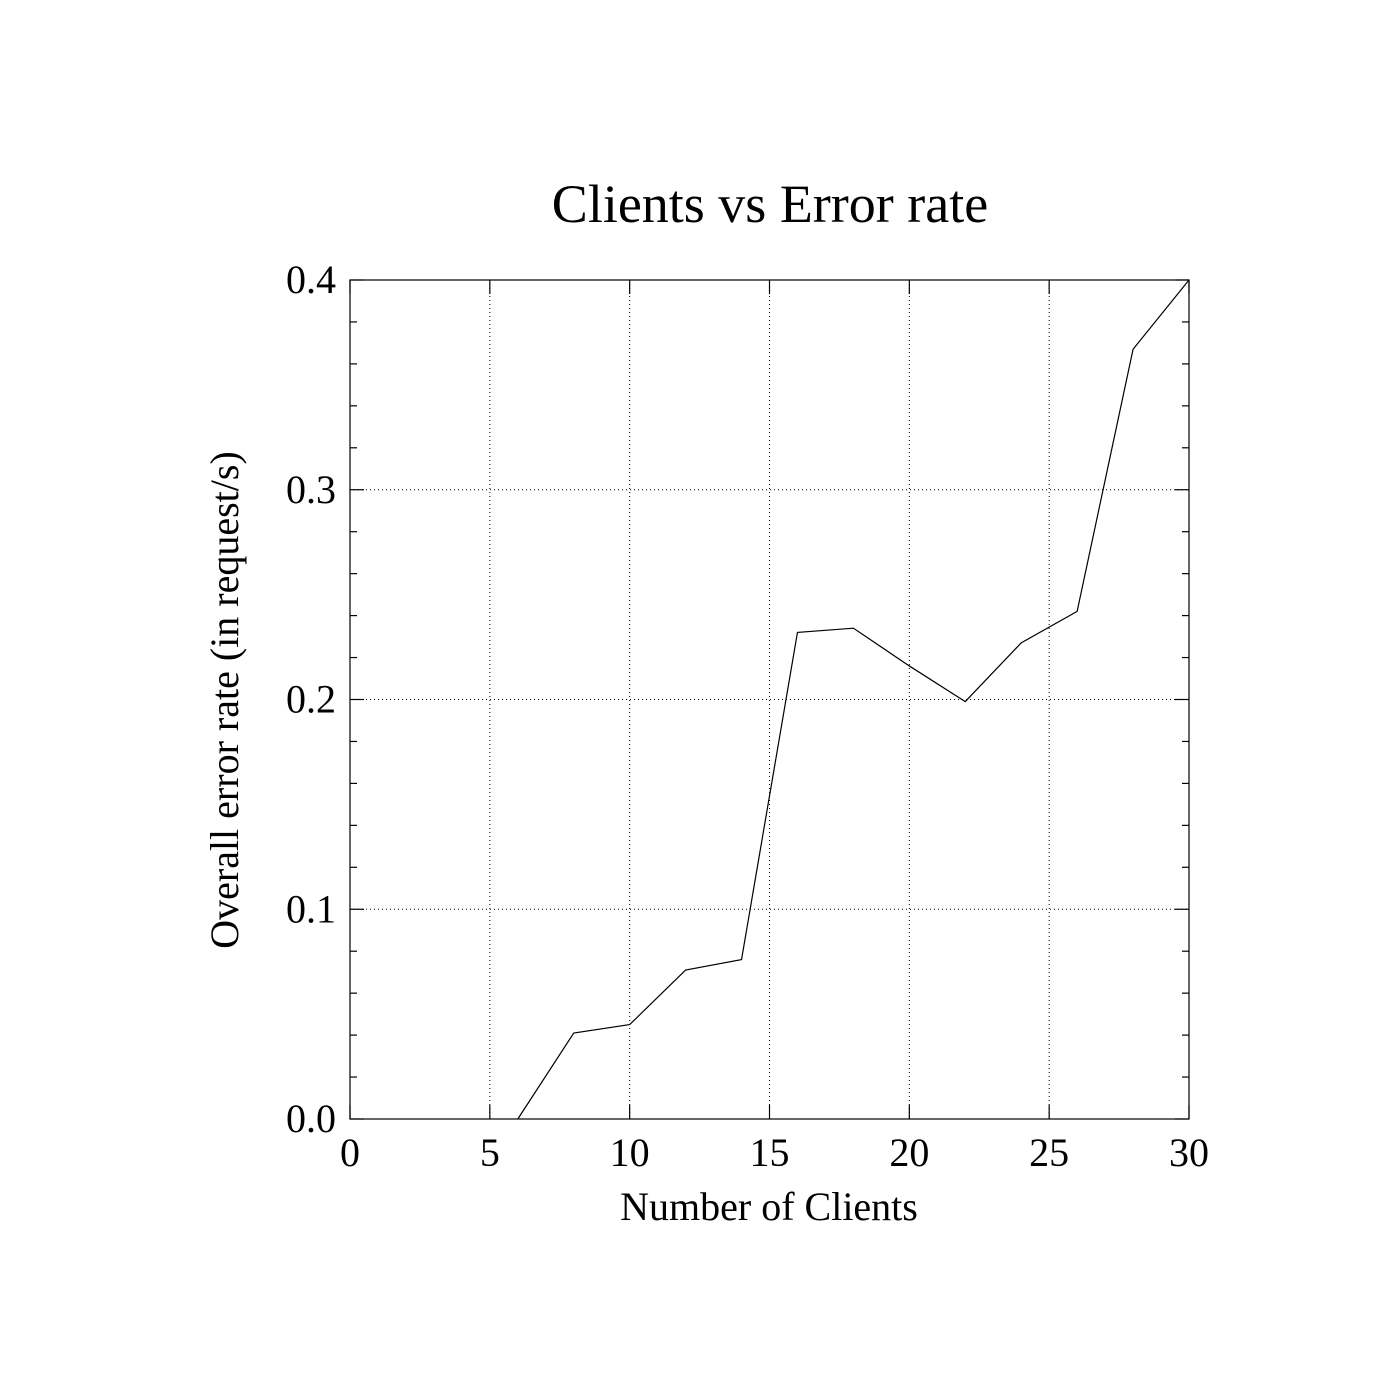 This screenshot has width=1400, height=1400. What do you see at coordinates (311, 908) in the screenshot?
I see `y-tick-label: 0.1` at bounding box center [311, 908].